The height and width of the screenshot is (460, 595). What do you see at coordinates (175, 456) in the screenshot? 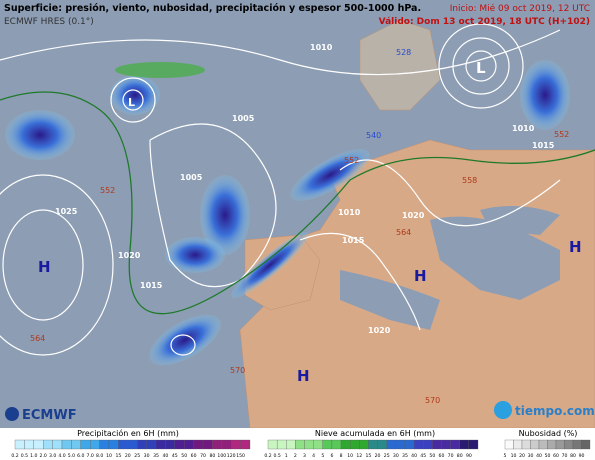
I see `legend-tick: 45` at bounding box center [175, 456].